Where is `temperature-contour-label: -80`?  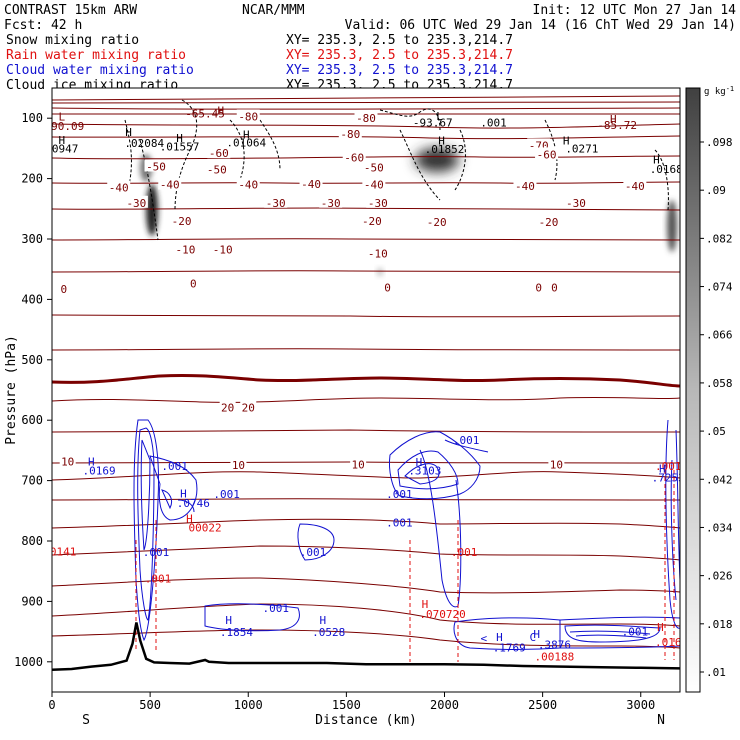 temperature-contour-label: -80 is located at coordinates (350, 134).